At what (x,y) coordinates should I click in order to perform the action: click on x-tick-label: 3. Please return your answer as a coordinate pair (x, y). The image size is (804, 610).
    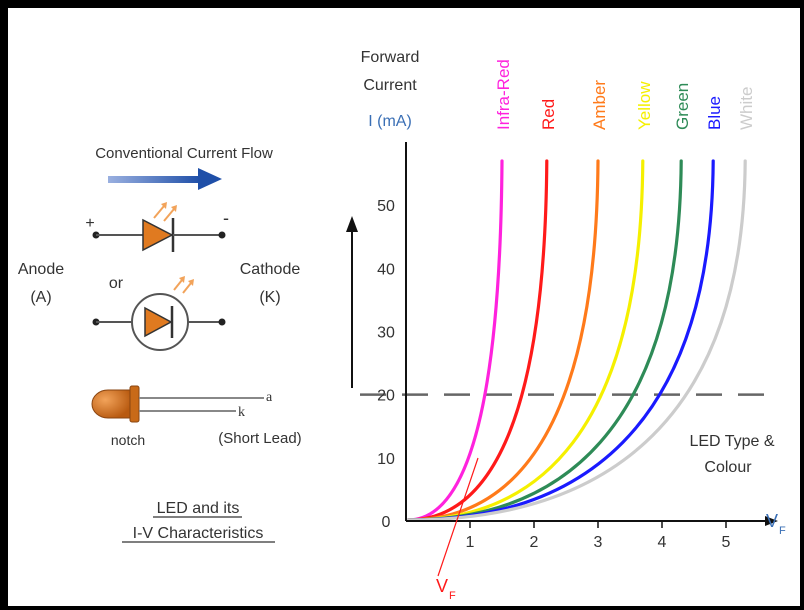
    Looking at the image, I should click on (598, 542).